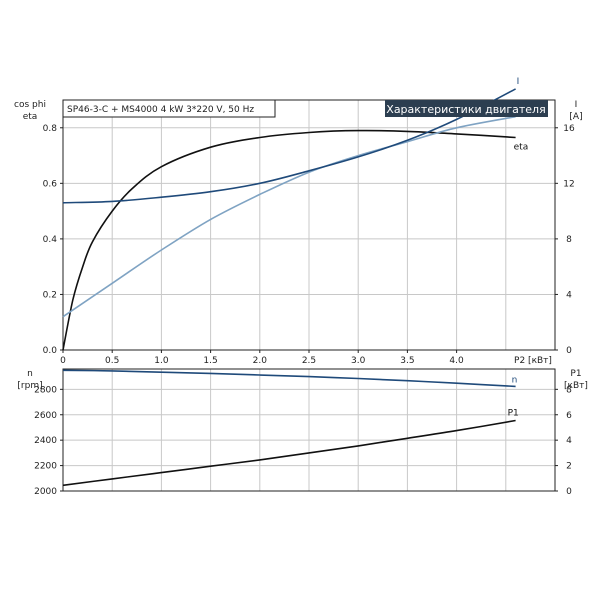 Image resolution: width=600 pixels, height=600 pixels. I want to click on x-tick-label: 0.5, so click(112, 361).